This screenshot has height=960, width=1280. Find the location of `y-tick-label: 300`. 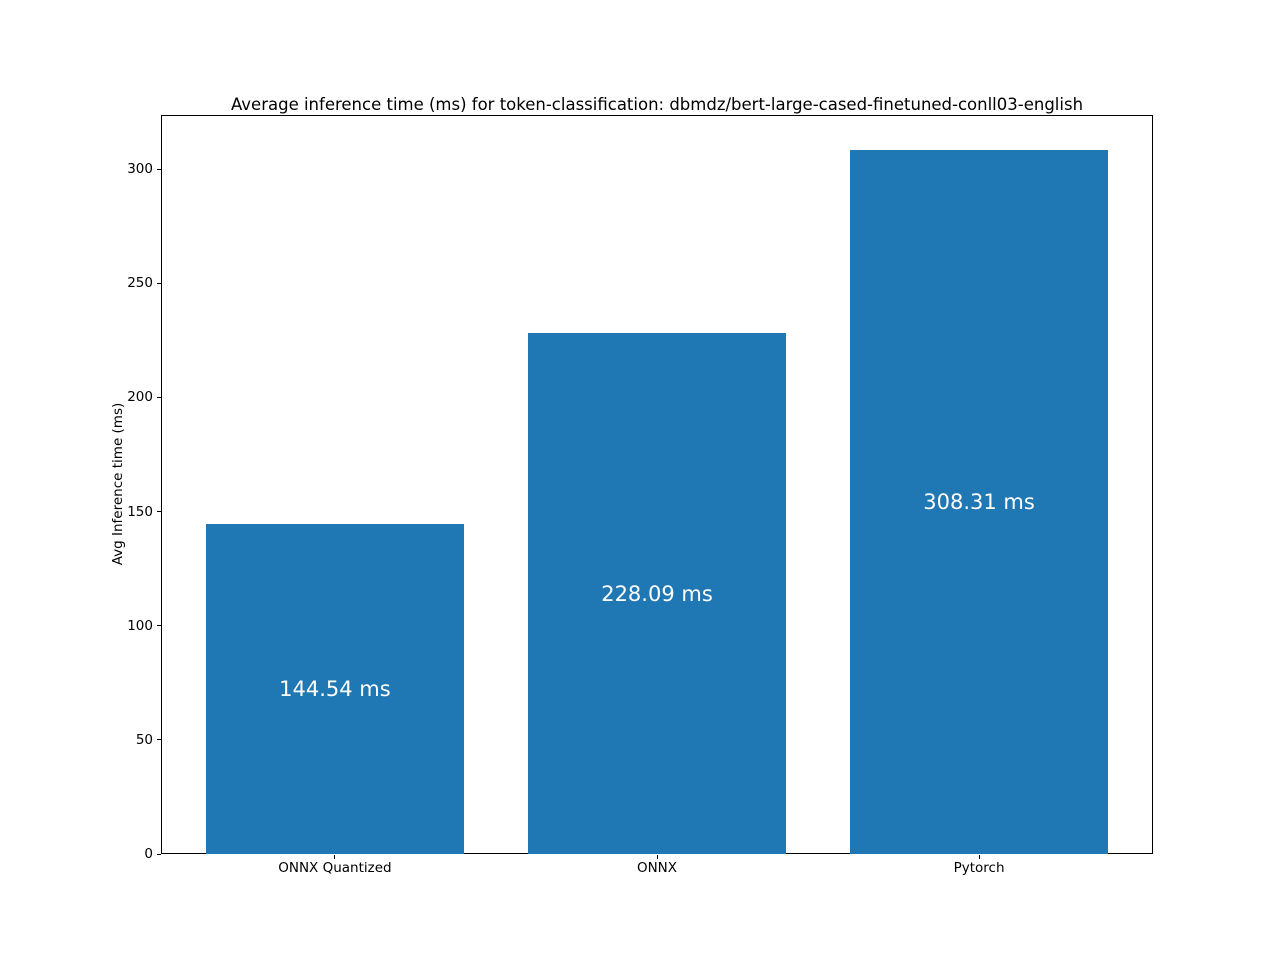

y-tick-label: 300 is located at coordinates (140, 169).